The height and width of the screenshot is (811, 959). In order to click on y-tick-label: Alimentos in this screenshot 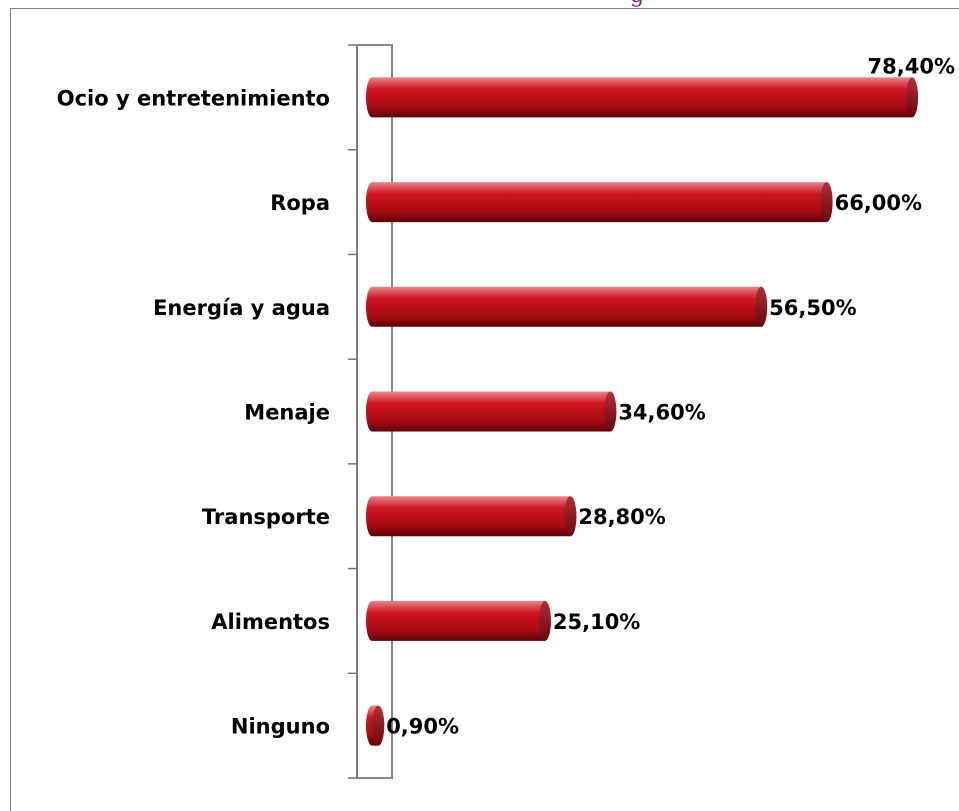, I will do `click(270, 622)`.